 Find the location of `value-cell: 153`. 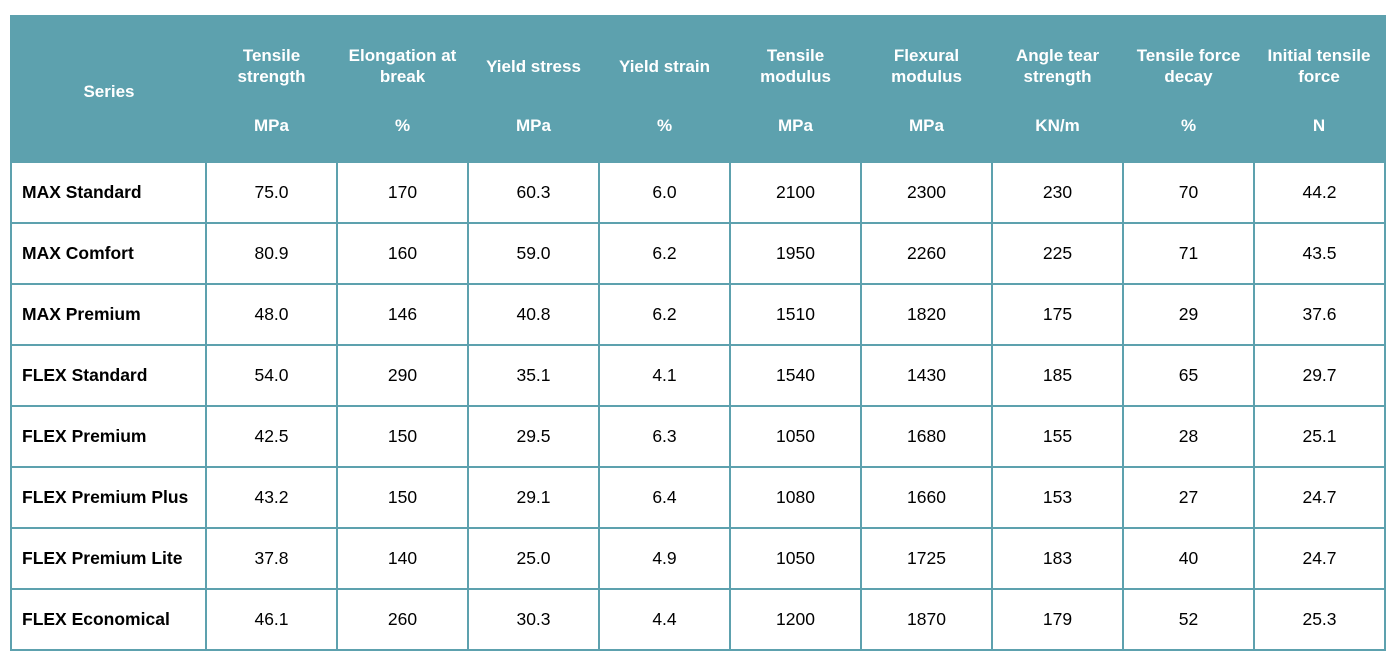

value-cell: 153 is located at coordinates (1057, 497).